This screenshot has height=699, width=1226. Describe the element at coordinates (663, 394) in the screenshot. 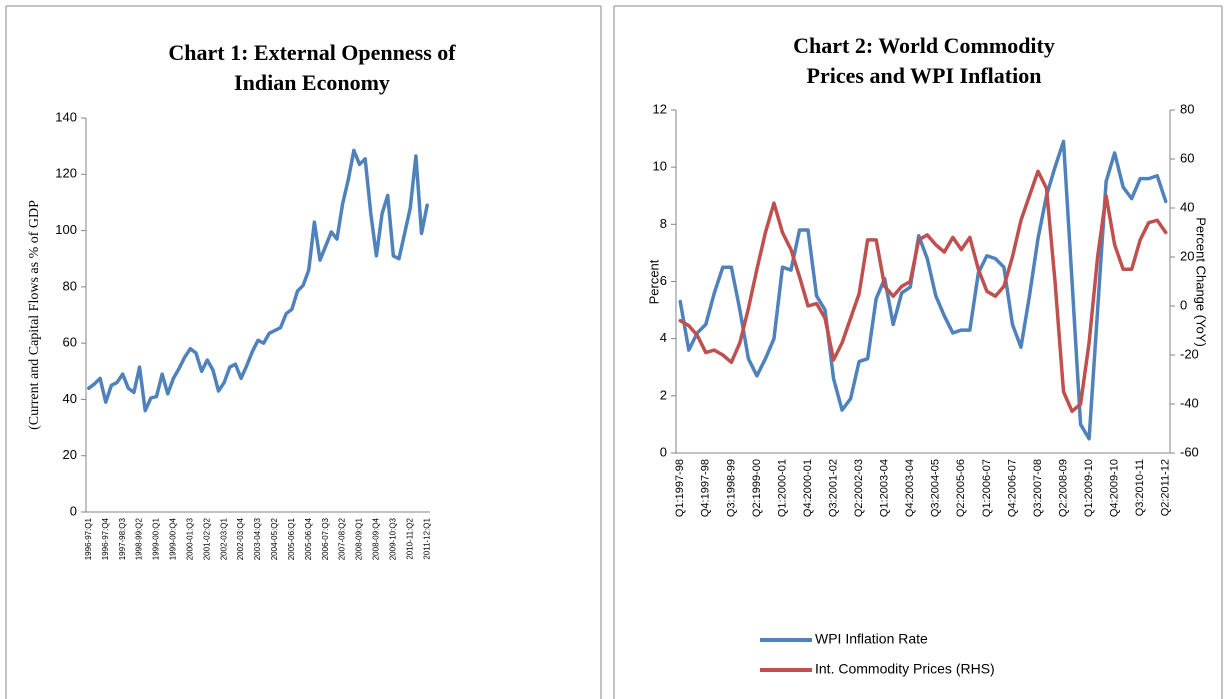

I see `y-tick-label: 2` at that location.